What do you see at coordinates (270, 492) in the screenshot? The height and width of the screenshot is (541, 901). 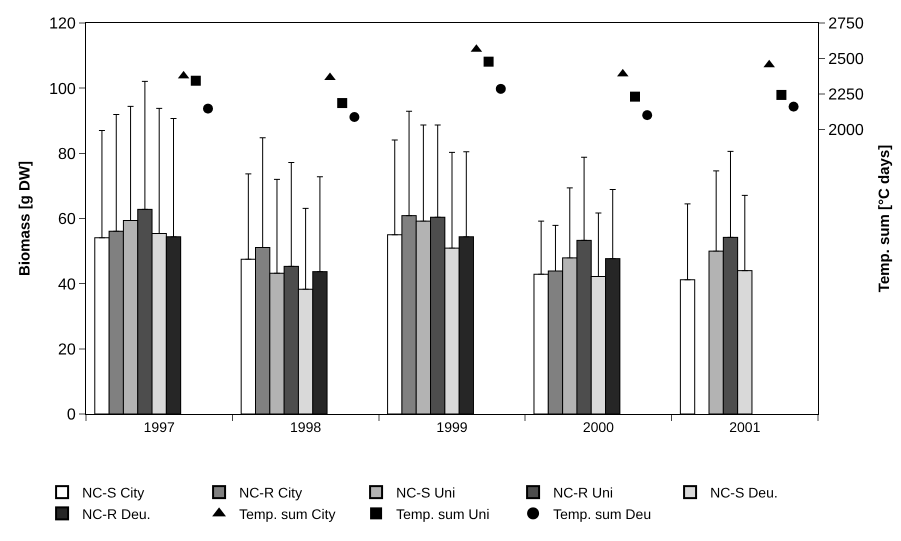 I see `legend-label: NC-R City` at bounding box center [270, 492].